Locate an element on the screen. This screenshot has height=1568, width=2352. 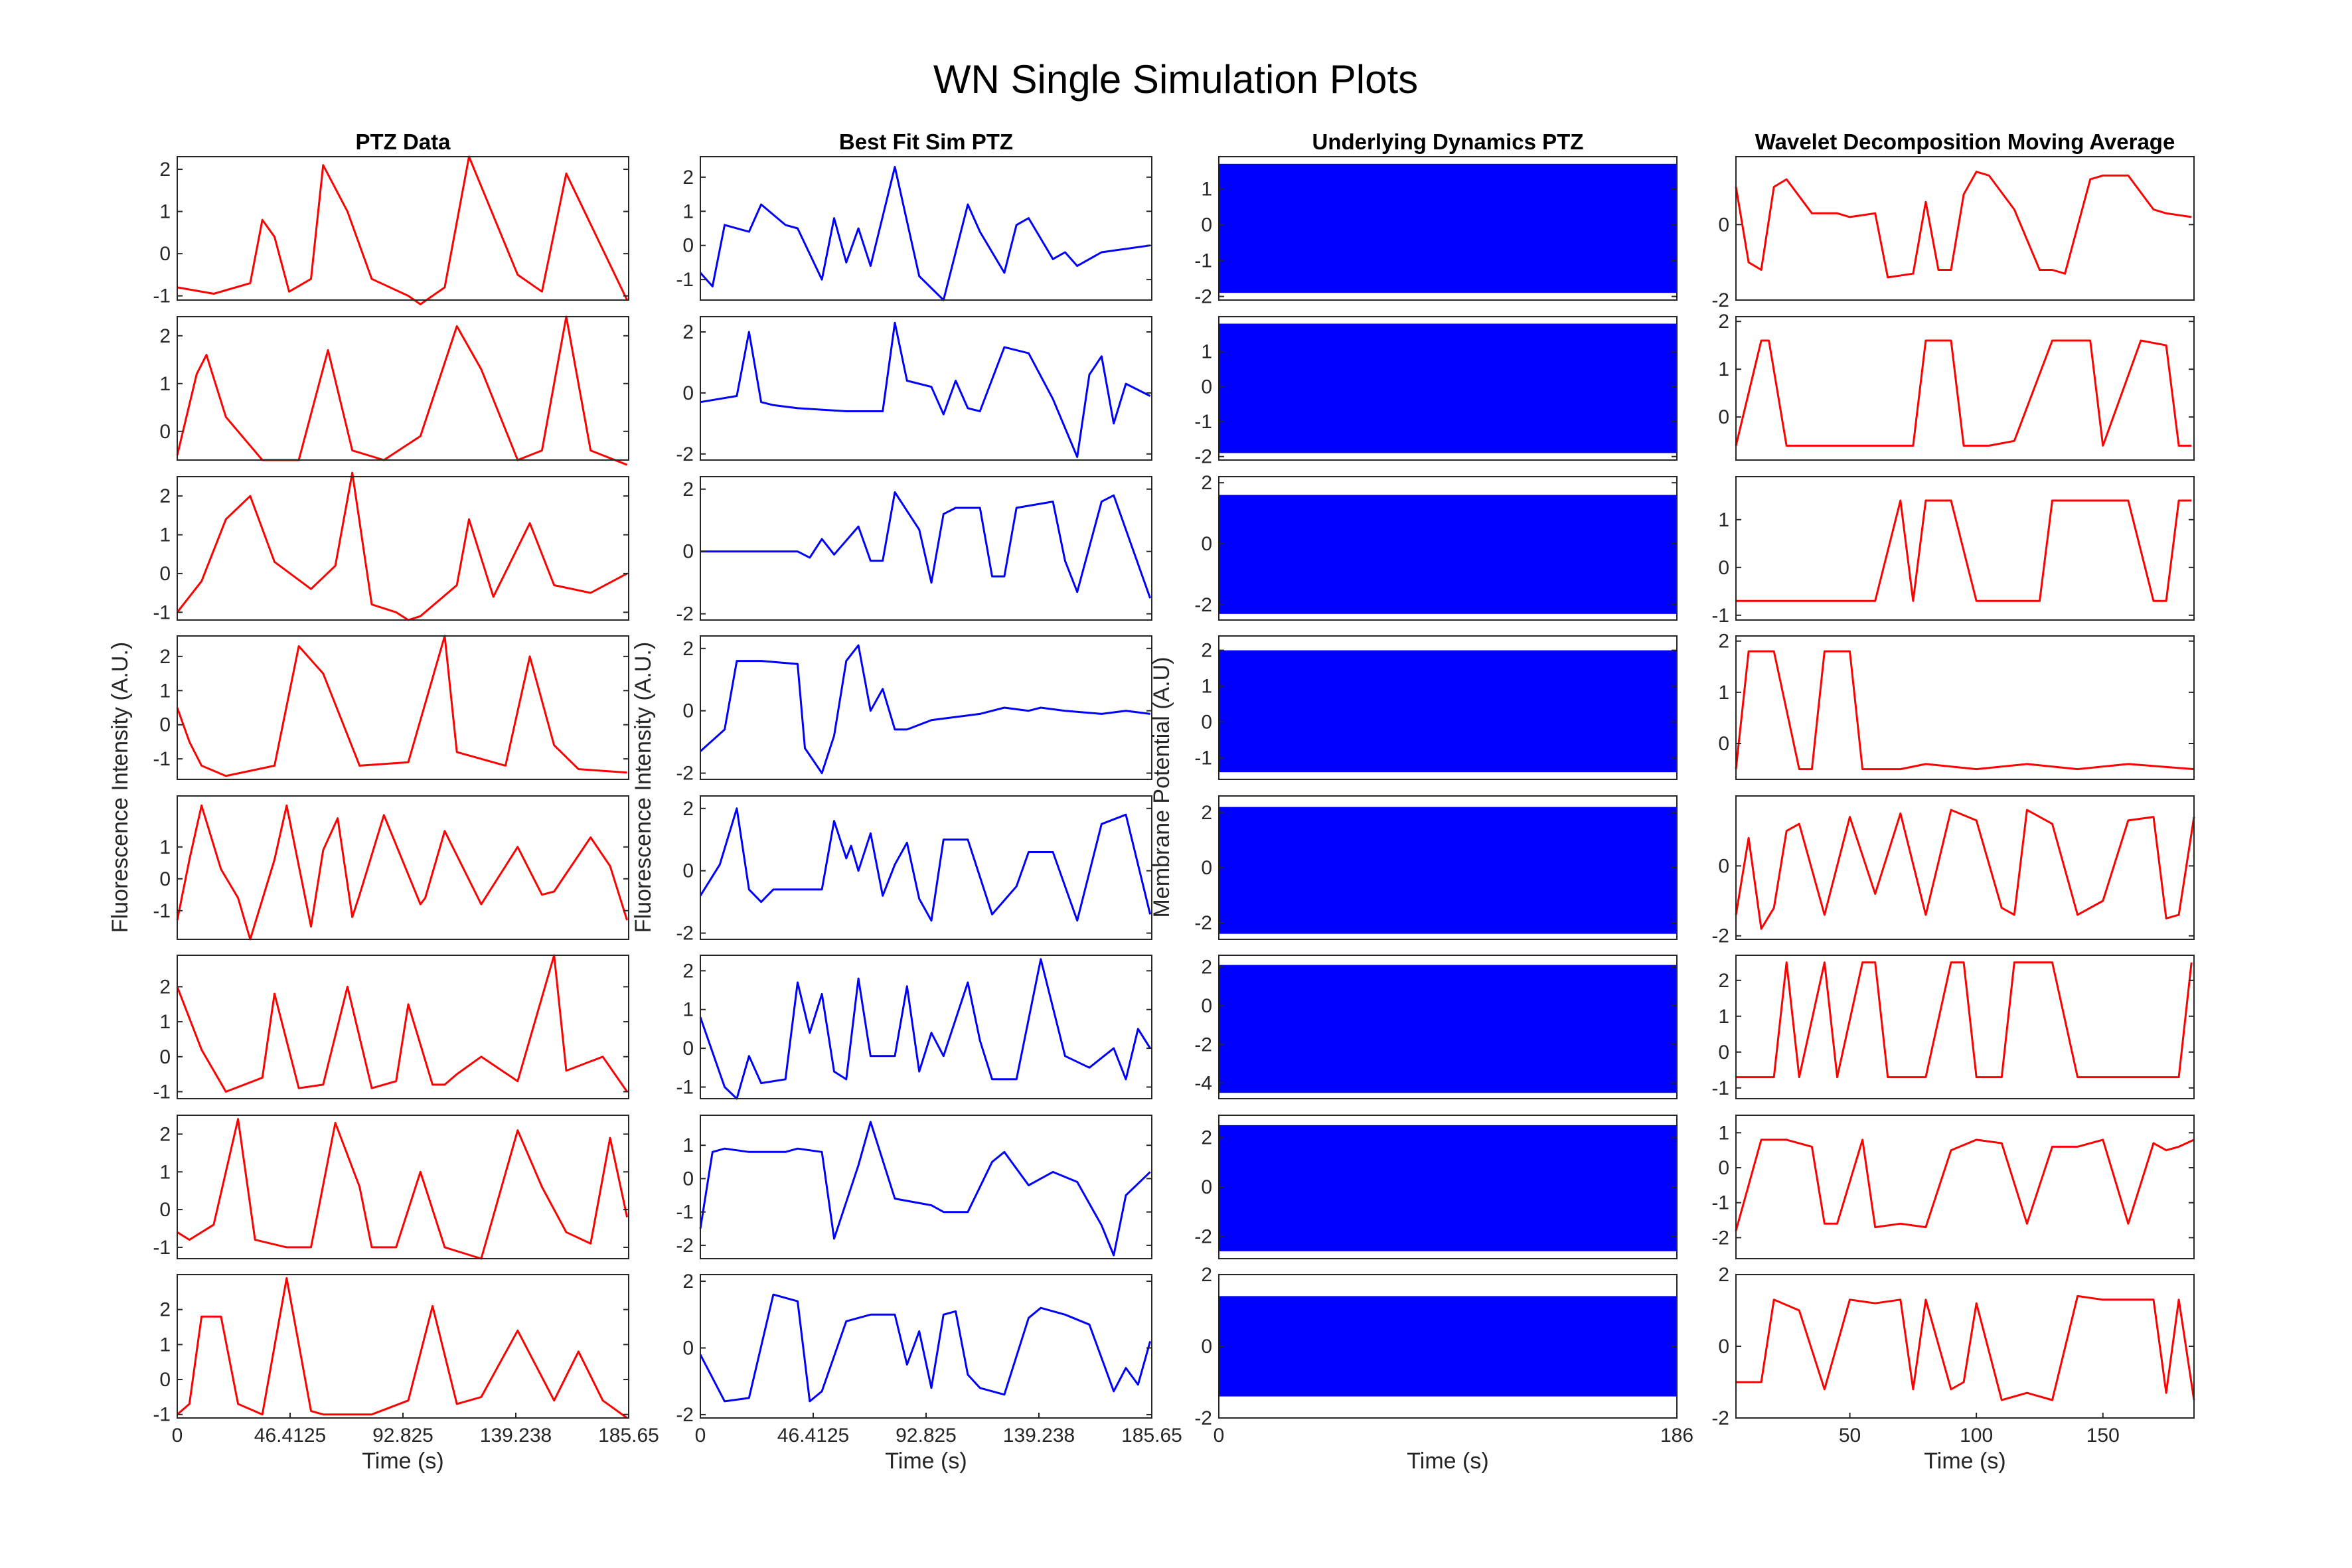
x-tick-label: 100 is located at coordinates (1977, 1436).